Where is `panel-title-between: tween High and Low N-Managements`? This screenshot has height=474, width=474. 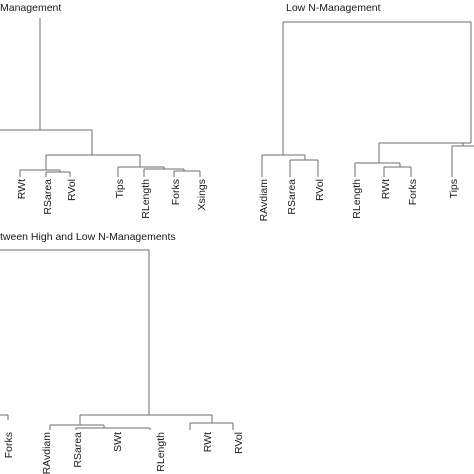 panel-title-between: tween High and Low N-Managements is located at coordinates (88, 237).